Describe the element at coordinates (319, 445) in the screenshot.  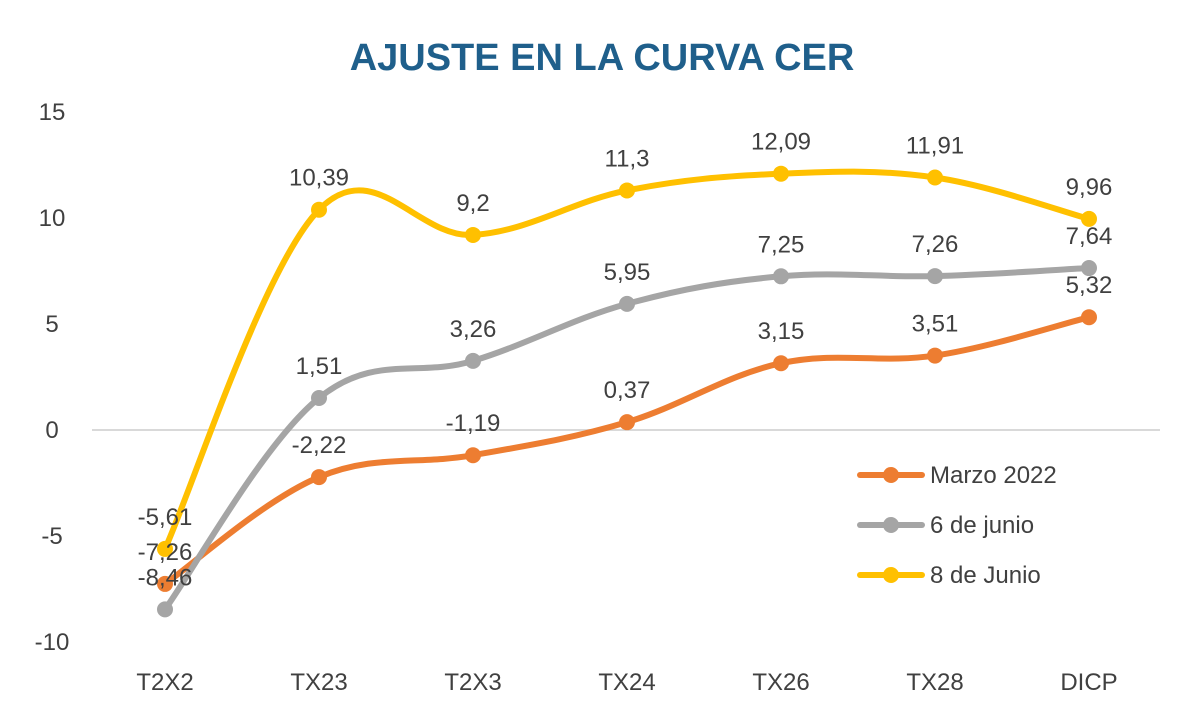
I see `data-label: -2,22` at that location.